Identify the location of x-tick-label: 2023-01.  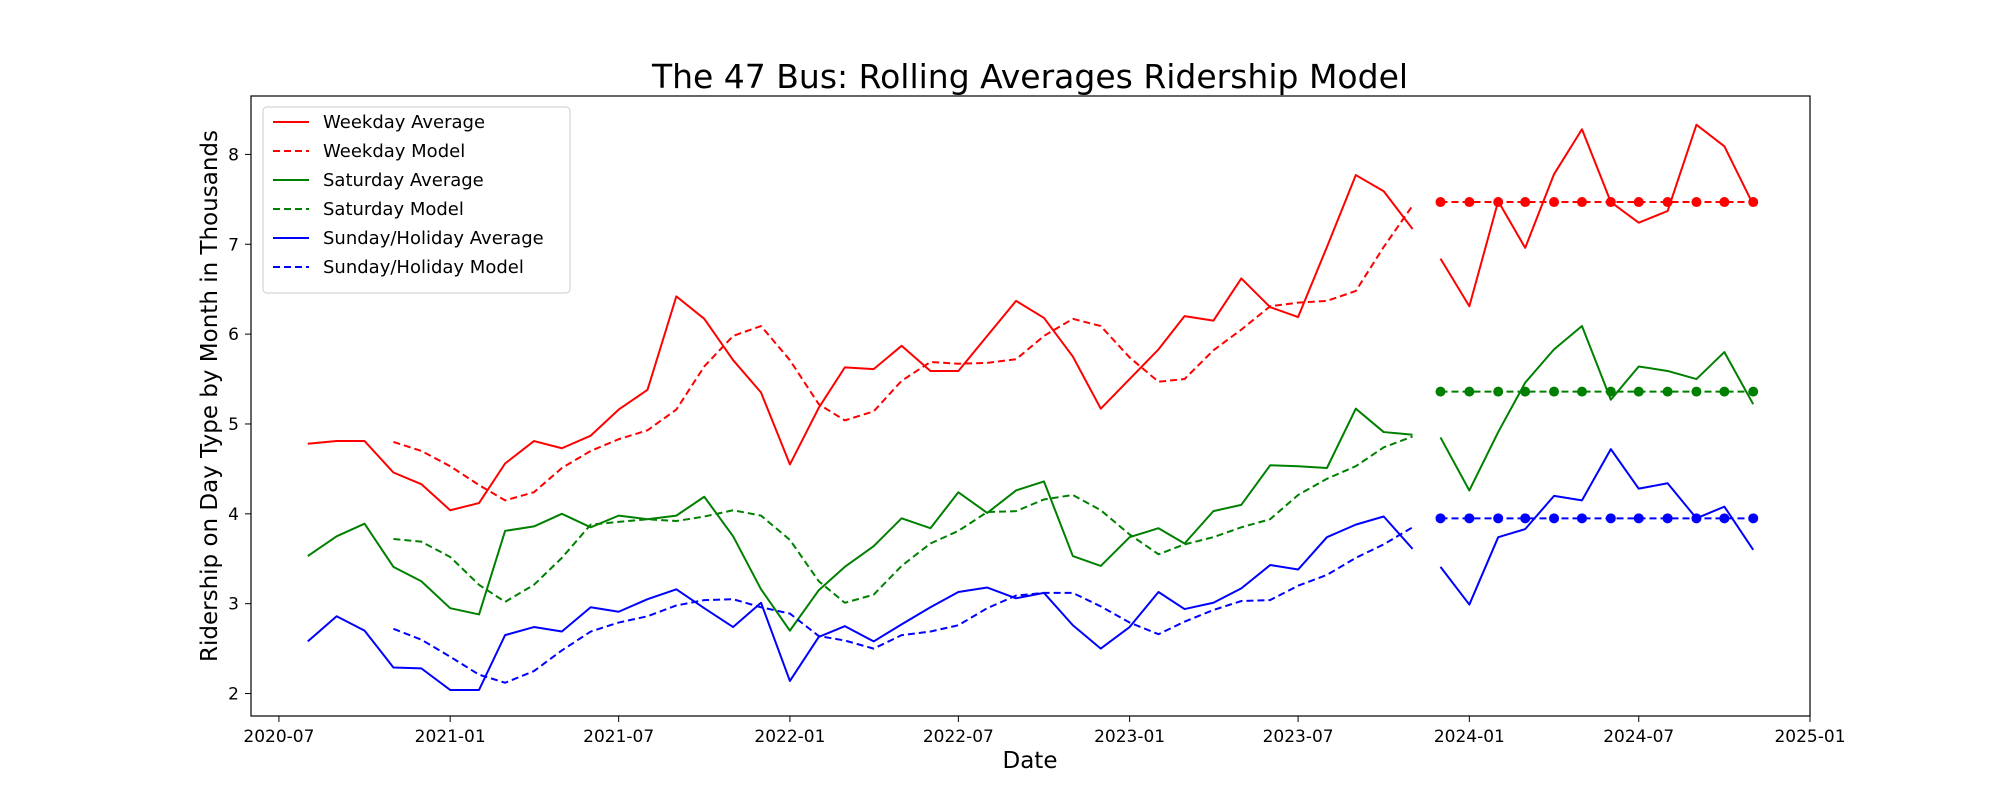
(1129, 737).